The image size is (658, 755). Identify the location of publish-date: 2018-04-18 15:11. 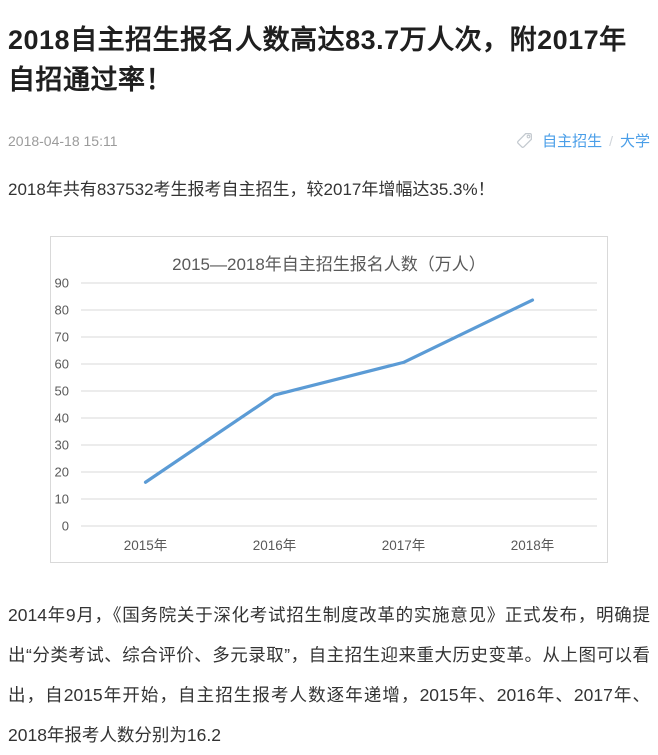
(63, 140).